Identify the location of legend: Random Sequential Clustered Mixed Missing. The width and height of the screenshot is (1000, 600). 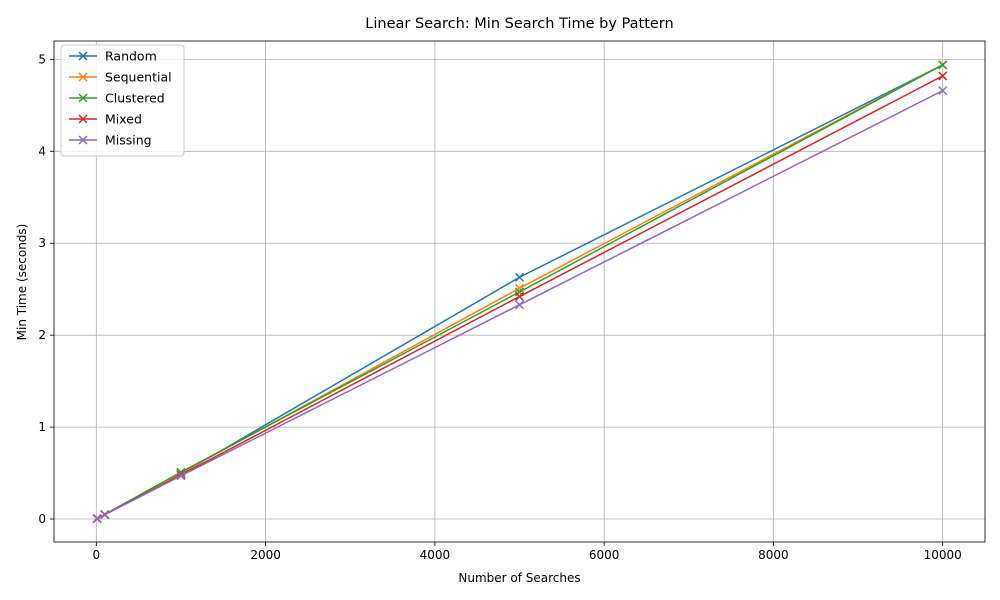
(122, 100).